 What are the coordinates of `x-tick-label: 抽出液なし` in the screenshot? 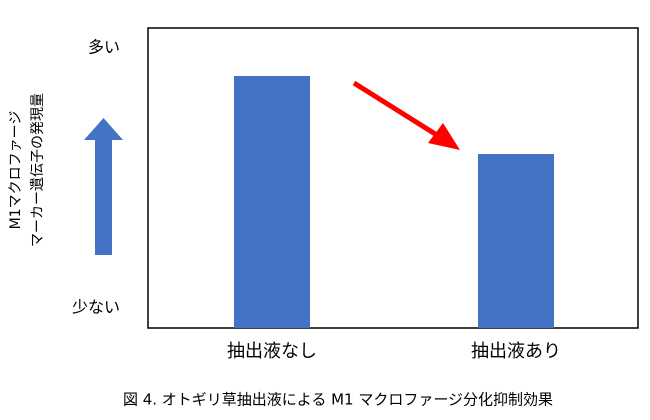 It's located at (272, 351).